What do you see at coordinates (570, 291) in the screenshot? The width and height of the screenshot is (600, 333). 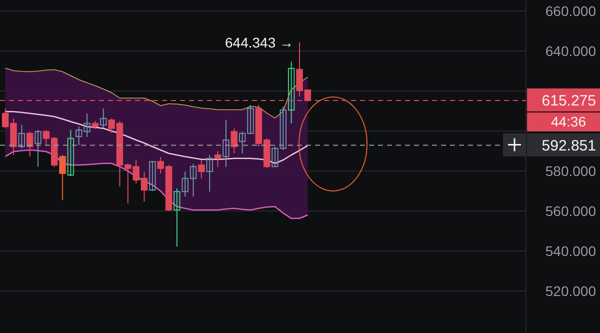 I see `y-tick-label: 520.000` at bounding box center [570, 291].